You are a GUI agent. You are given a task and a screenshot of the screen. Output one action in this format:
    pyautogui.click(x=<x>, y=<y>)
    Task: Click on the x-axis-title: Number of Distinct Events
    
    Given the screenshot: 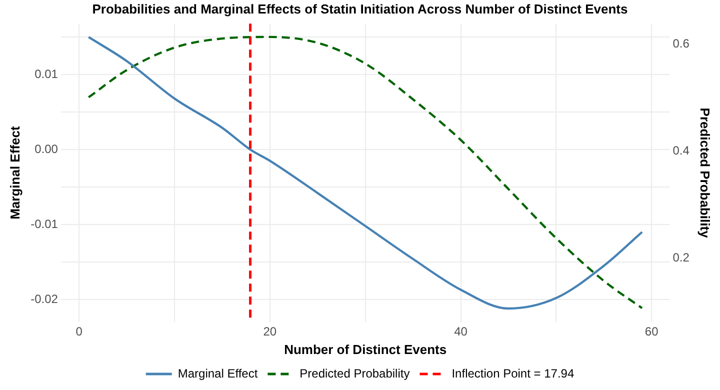 What is the action you would take?
    pyautogui.click(x=365, y=349)
    